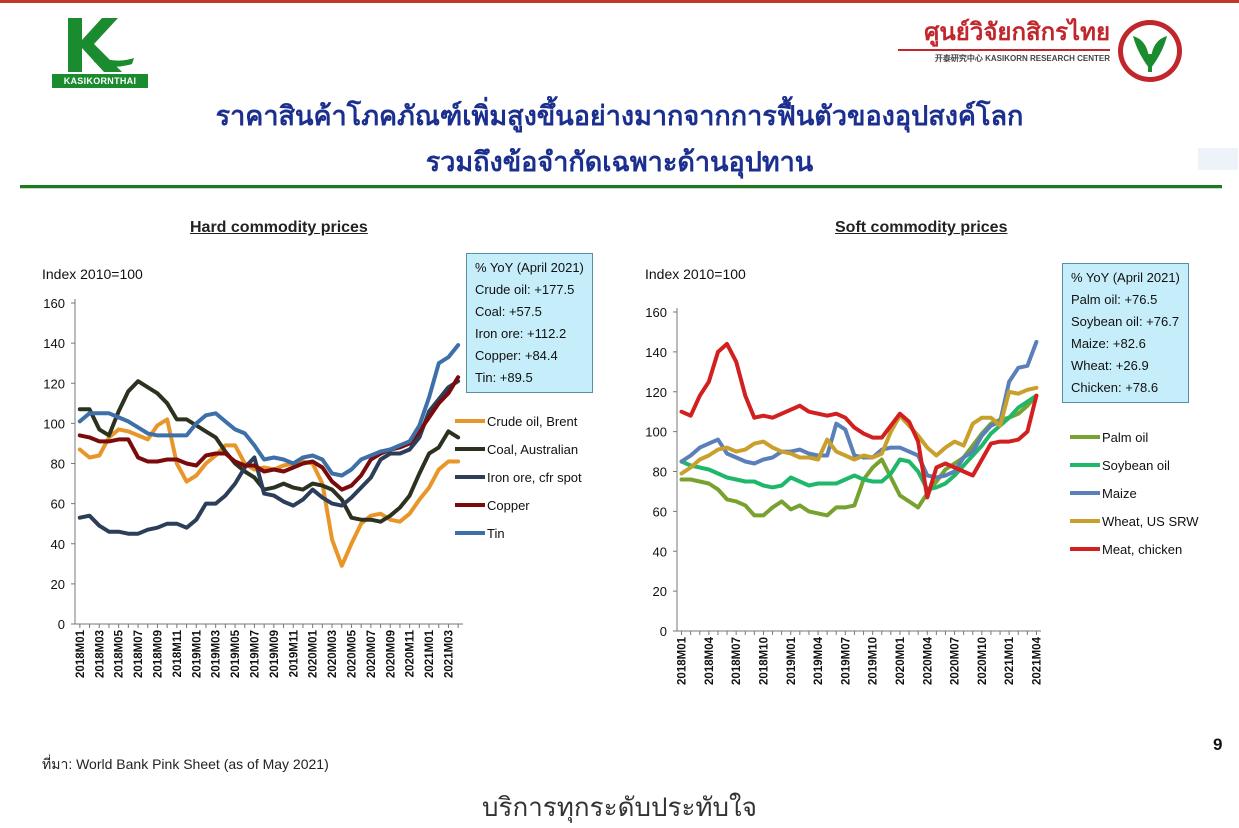 Image resolution: width=1239 pixels, height=828 pixels. I want to click on soft-yoy-line: Palm oil: +76.5, so click(1114, 299).